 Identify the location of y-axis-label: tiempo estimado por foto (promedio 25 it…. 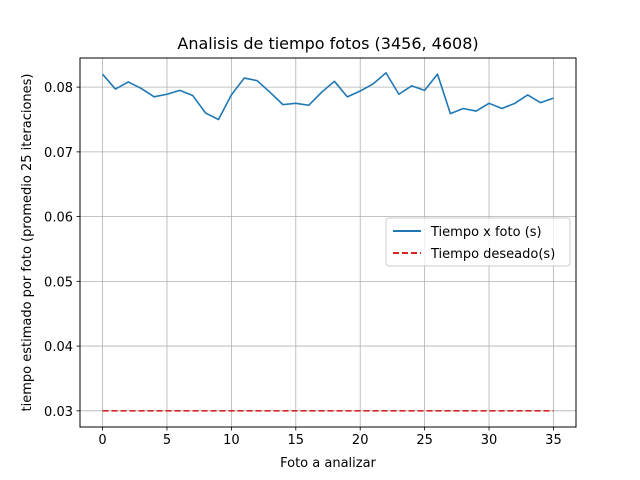
(27, 243).